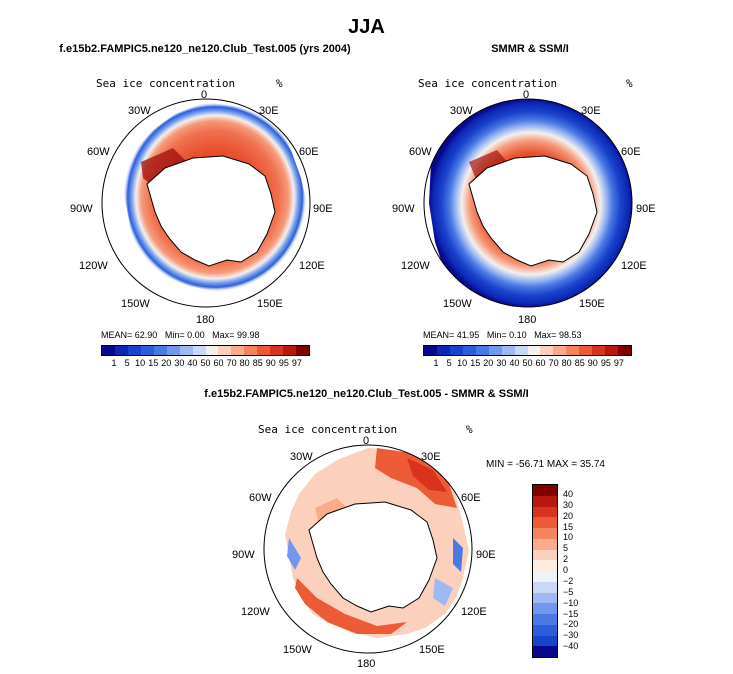 The image size is (733, 674). Describe the element at coordinates (545, 464) in the screenshot. I see `panel3-stats: MIN = -56.71 MAX = 35.74` at that location.